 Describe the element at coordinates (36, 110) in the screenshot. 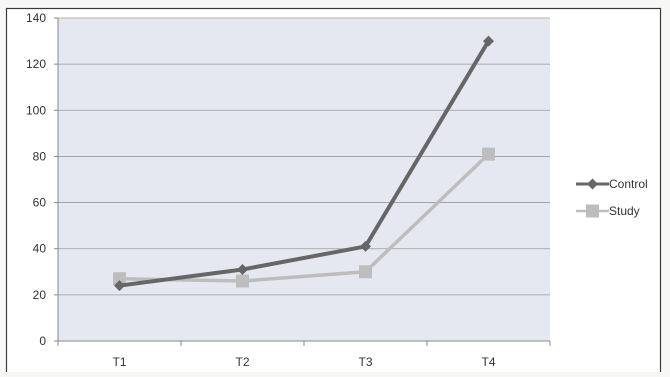

I see `y-tick-label: 100` at that location.